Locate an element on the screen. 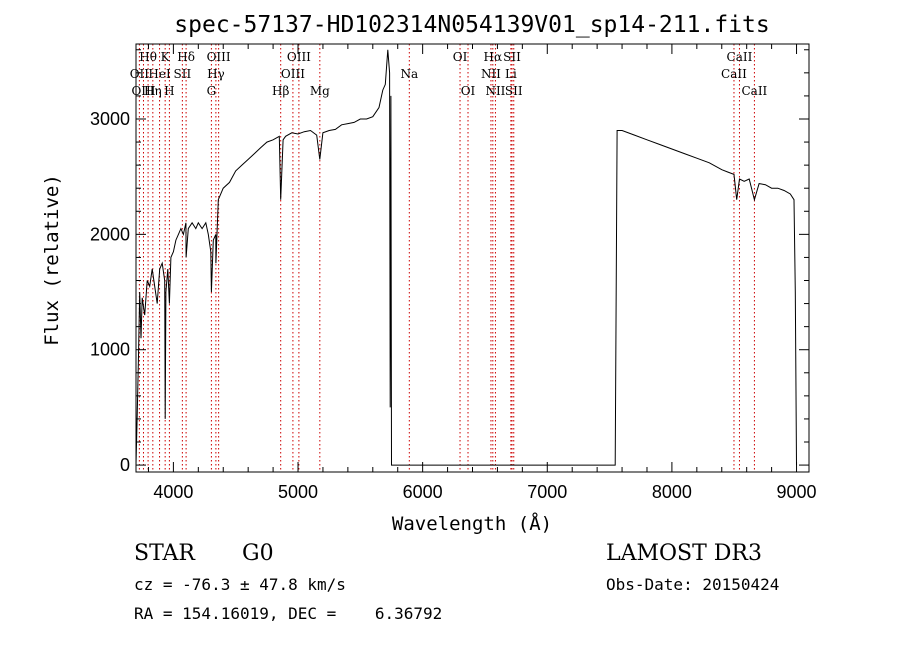 This screenshot has width=900, height=649. observation-date: Obs-Date: 20150424 is located at coordinates (692, 584).